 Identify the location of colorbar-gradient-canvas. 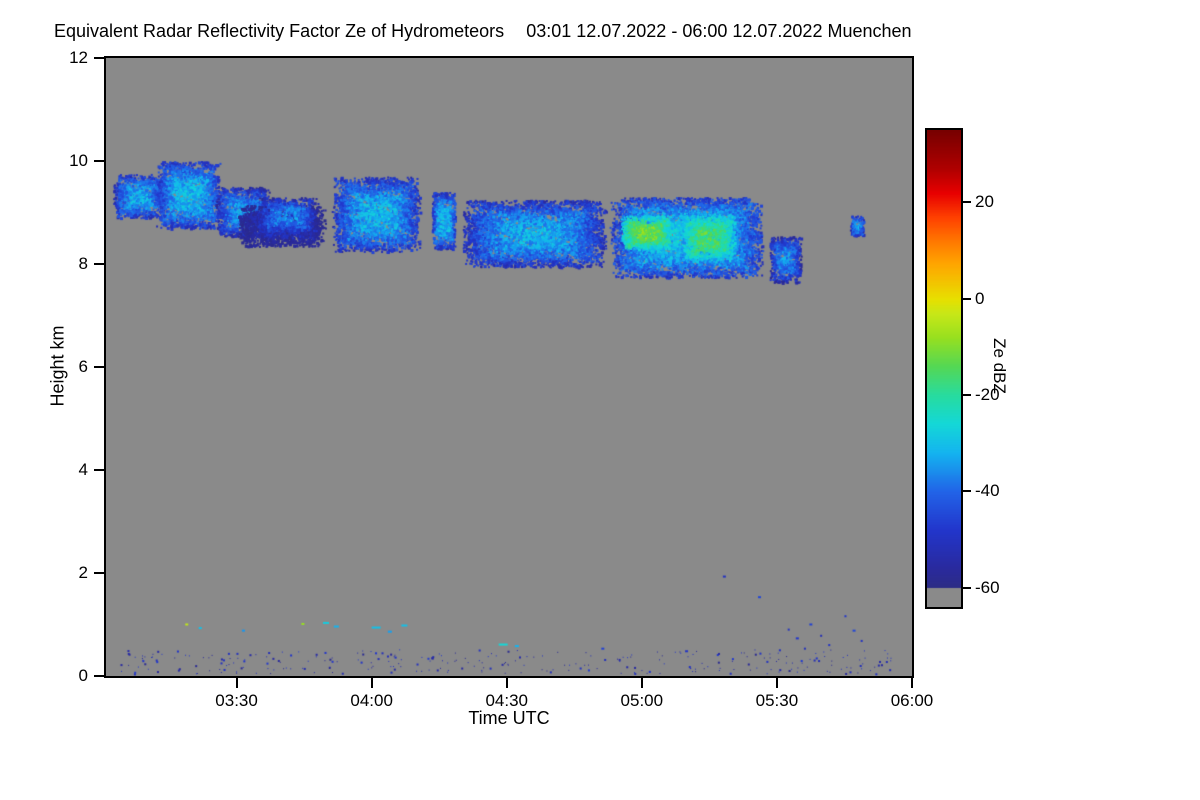
(944, 368).